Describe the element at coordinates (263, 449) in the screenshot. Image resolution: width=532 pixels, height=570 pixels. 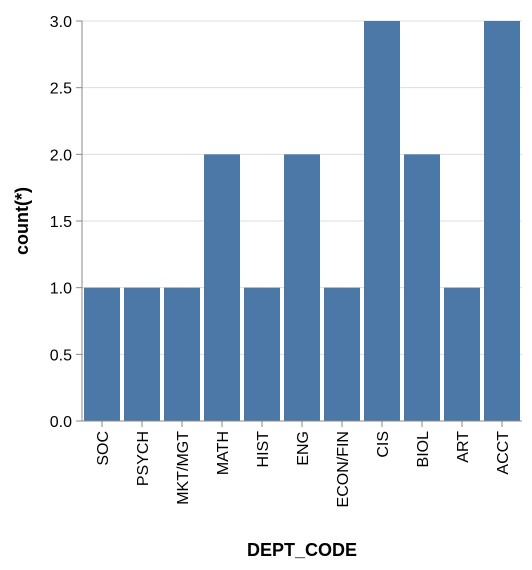
I see `x-tick-label: HIST` at that location.